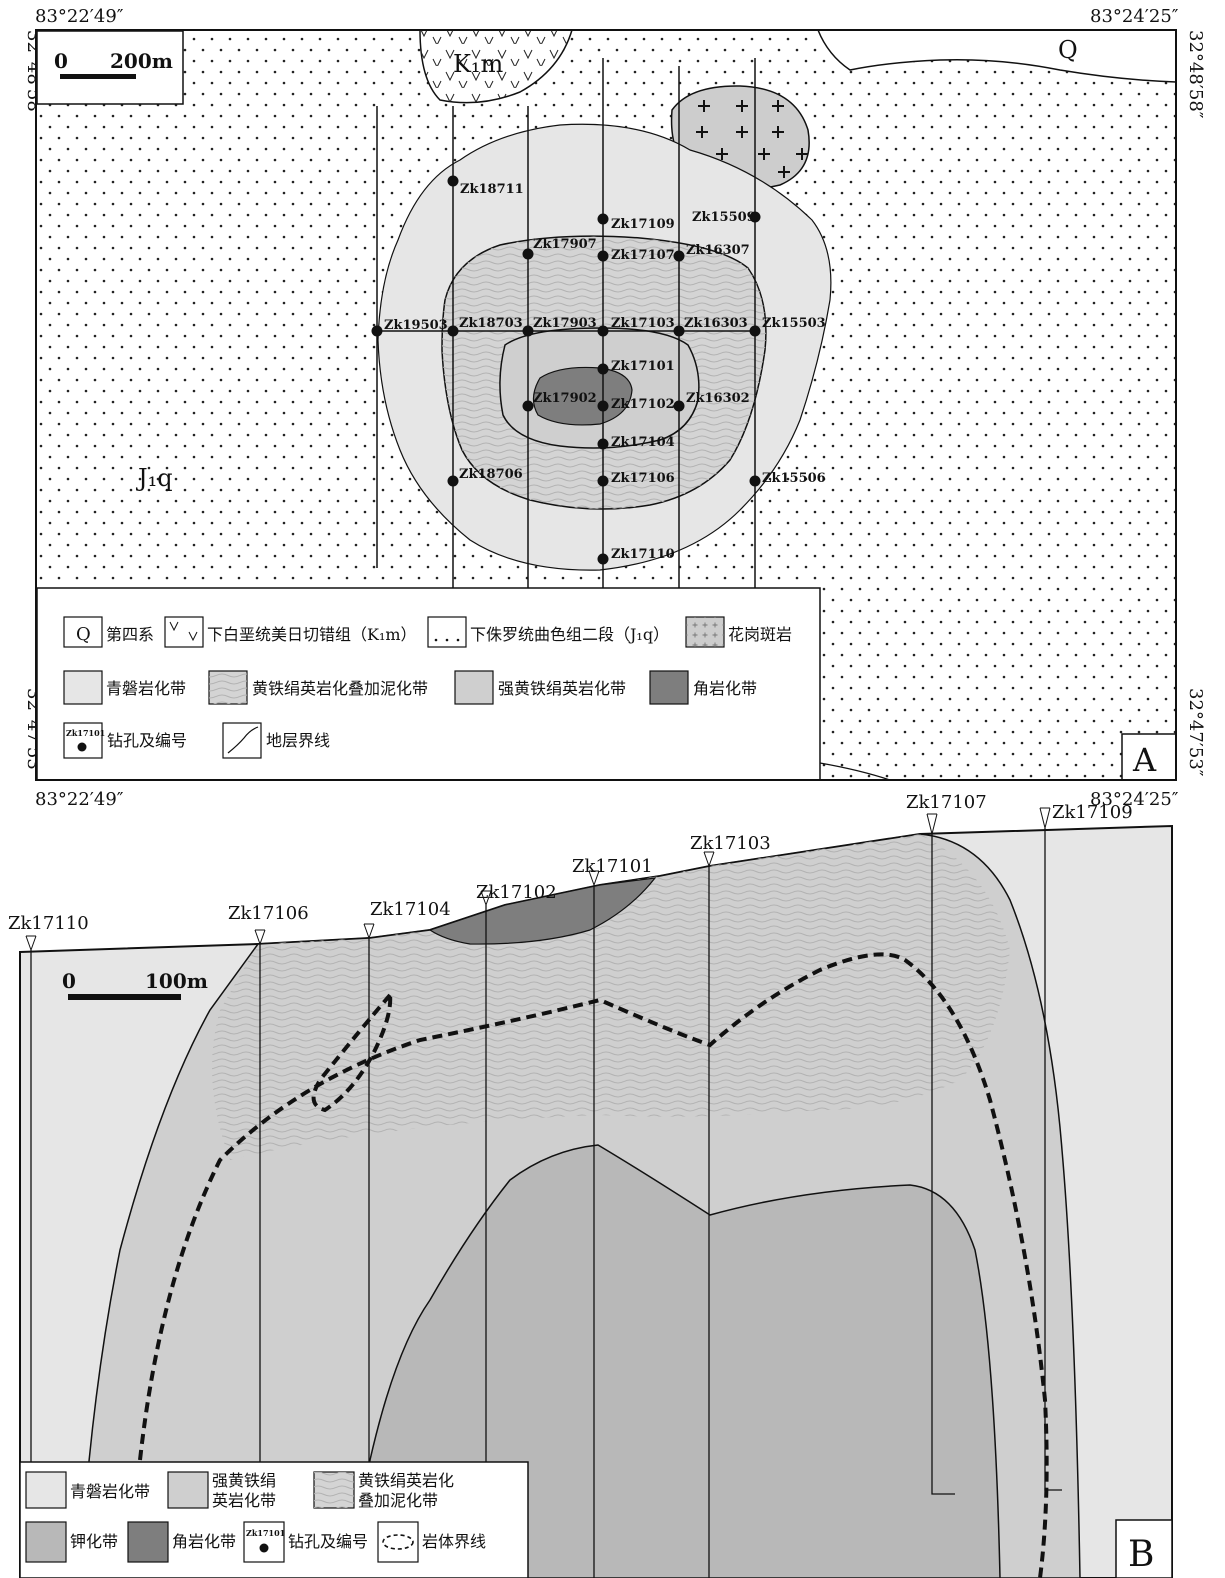  What do you see at coordinates (124, 997) in the screenshot?
I see `section-scale-bar` at bounding box center [124, 997].